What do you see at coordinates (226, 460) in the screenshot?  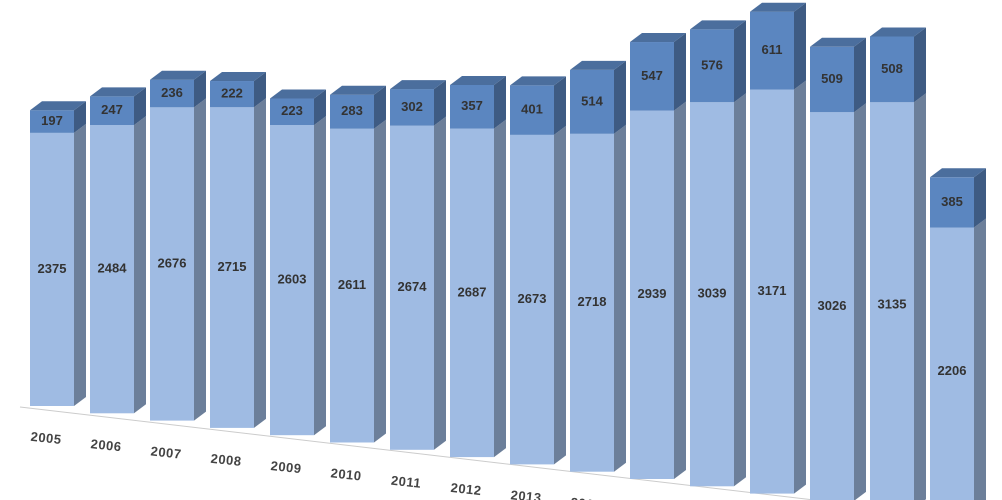 I see `x-tick-label: 2008` at bounding box center [226, 460].